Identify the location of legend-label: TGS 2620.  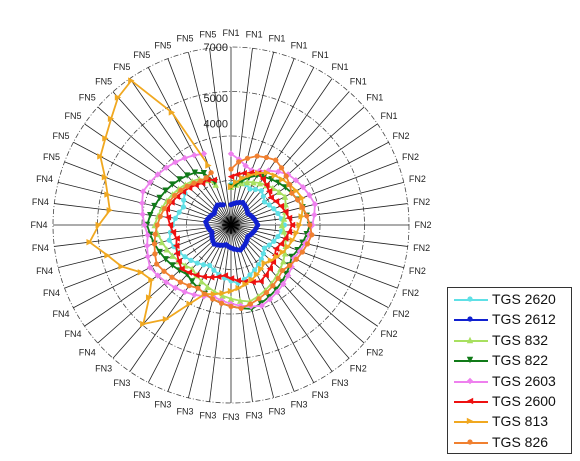
(524, 299).